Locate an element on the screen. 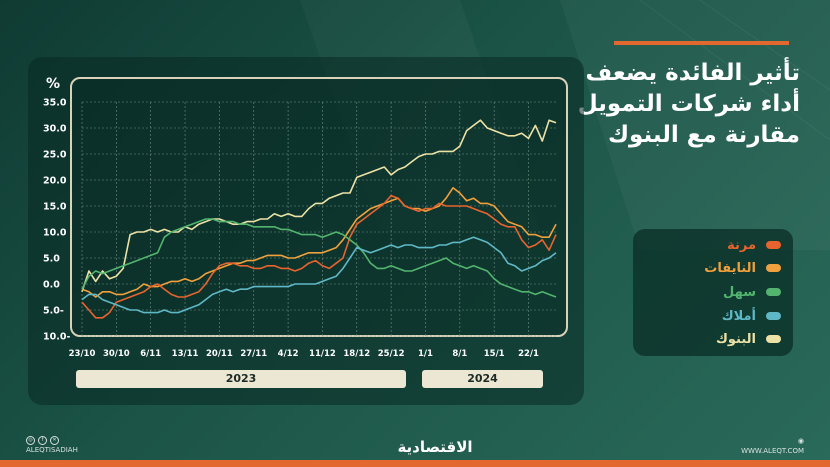  x-tick-label: 1/1 is located at coordinates (425, 354).